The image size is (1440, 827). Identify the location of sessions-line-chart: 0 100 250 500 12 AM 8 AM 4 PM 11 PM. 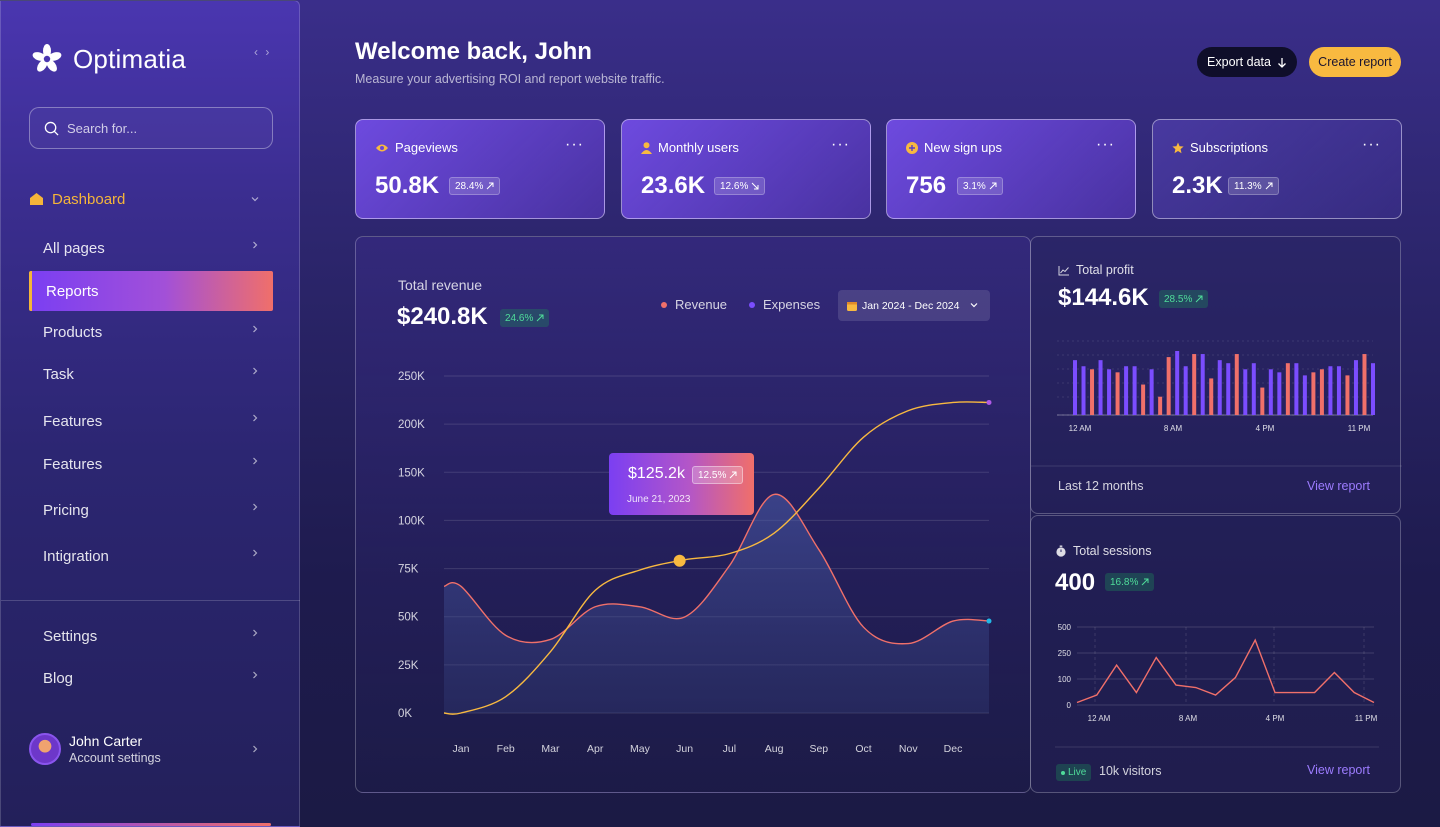
(1216, 636).